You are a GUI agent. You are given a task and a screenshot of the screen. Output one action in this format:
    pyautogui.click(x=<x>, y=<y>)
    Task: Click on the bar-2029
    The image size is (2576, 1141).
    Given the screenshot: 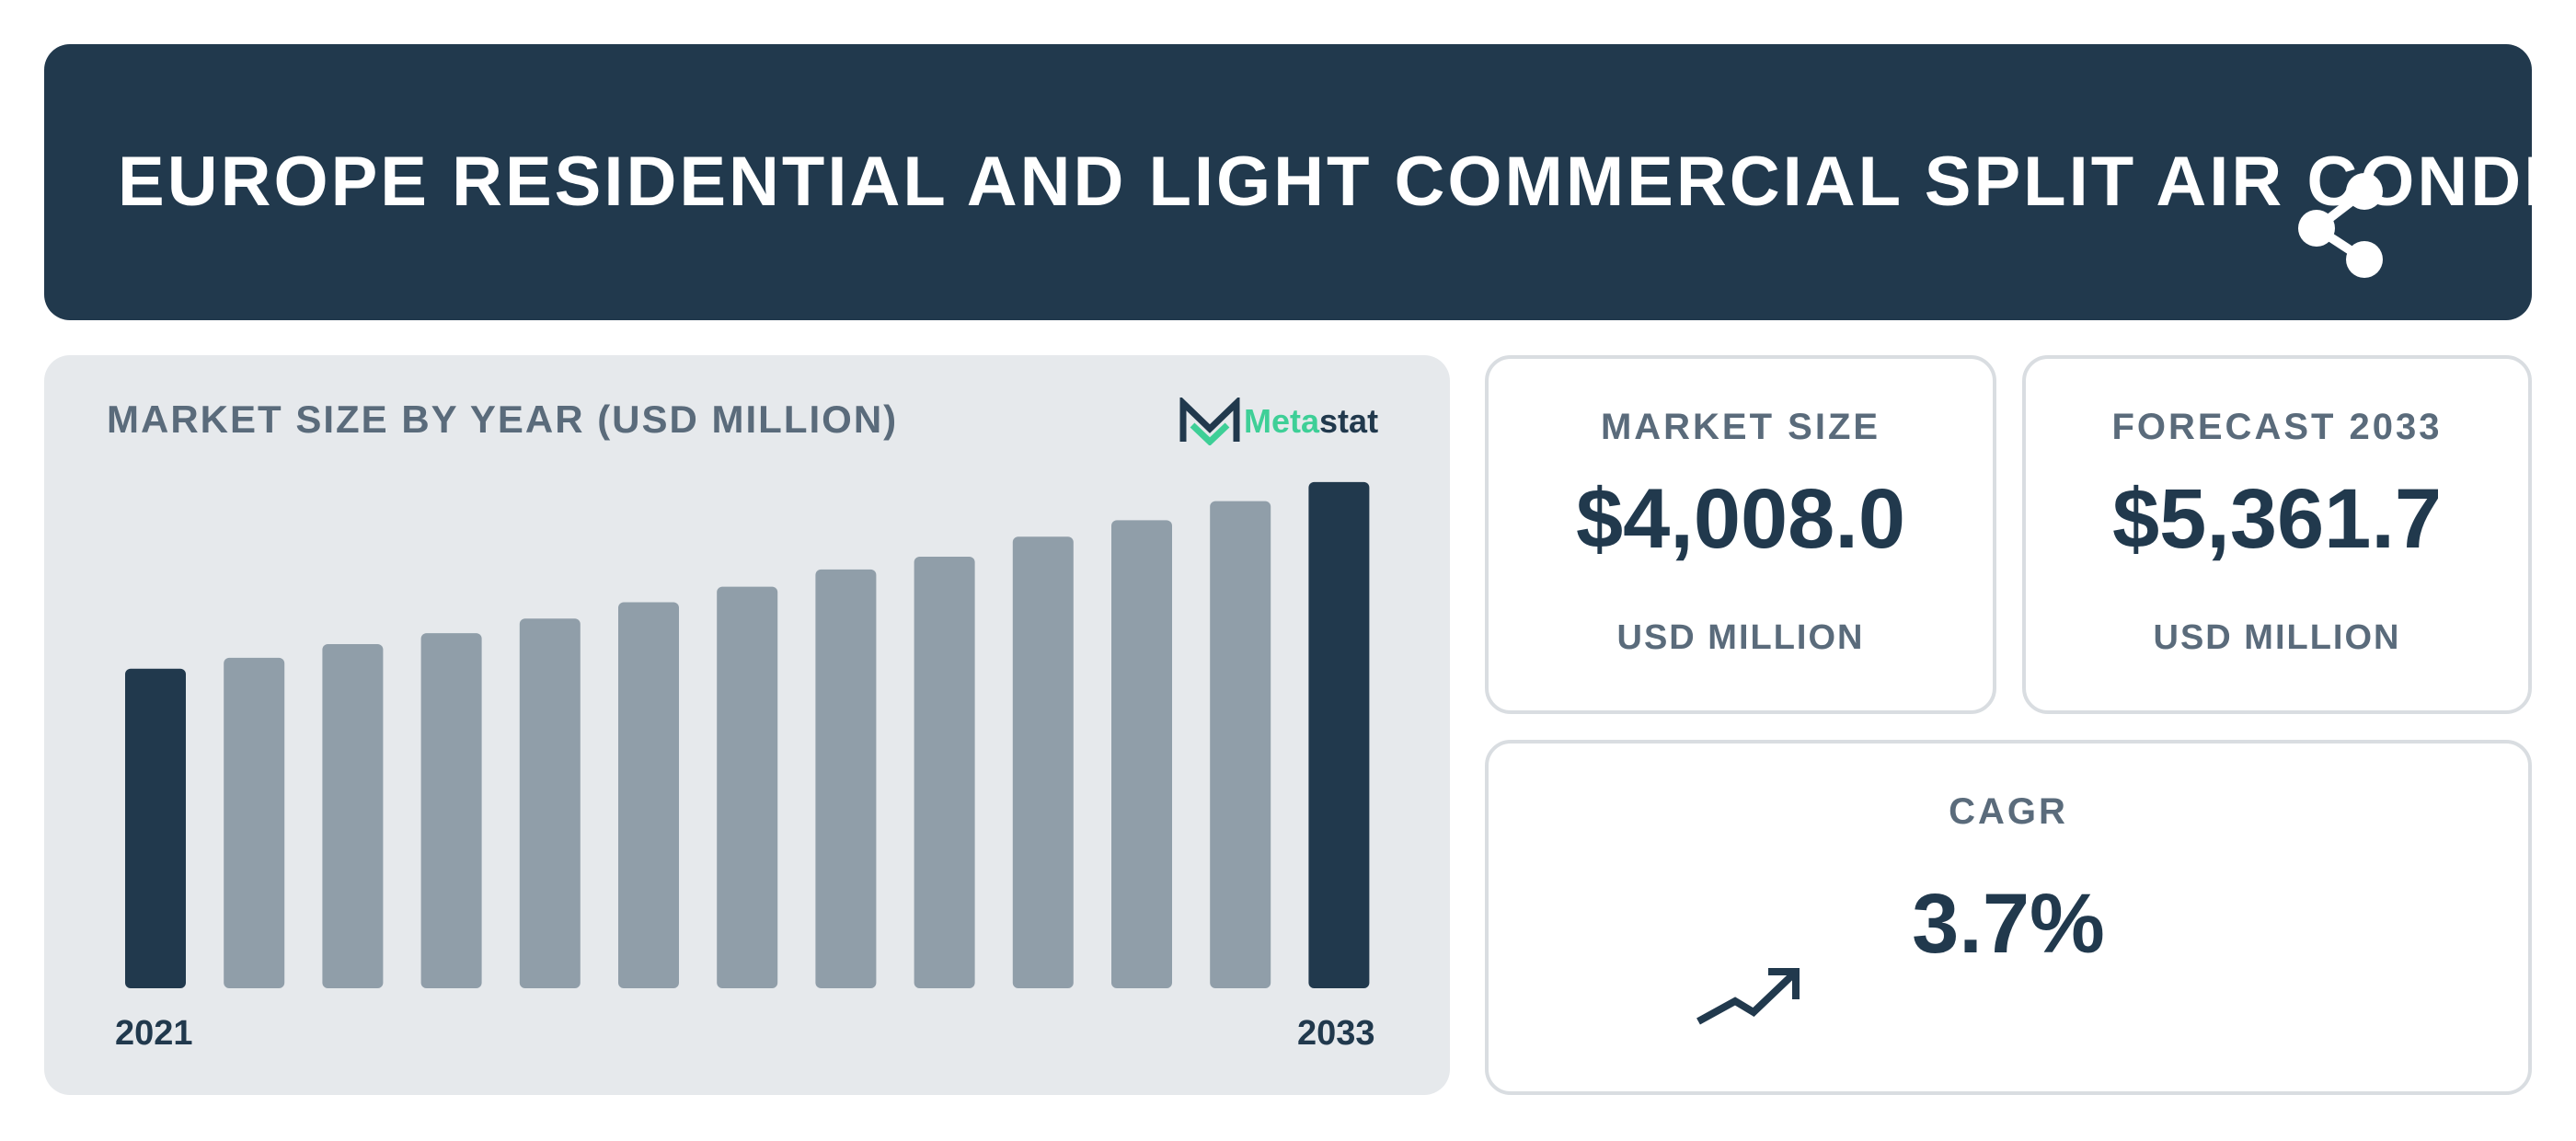 What is the action you would take?
    pyautogui.click(x=945, y=772)
    